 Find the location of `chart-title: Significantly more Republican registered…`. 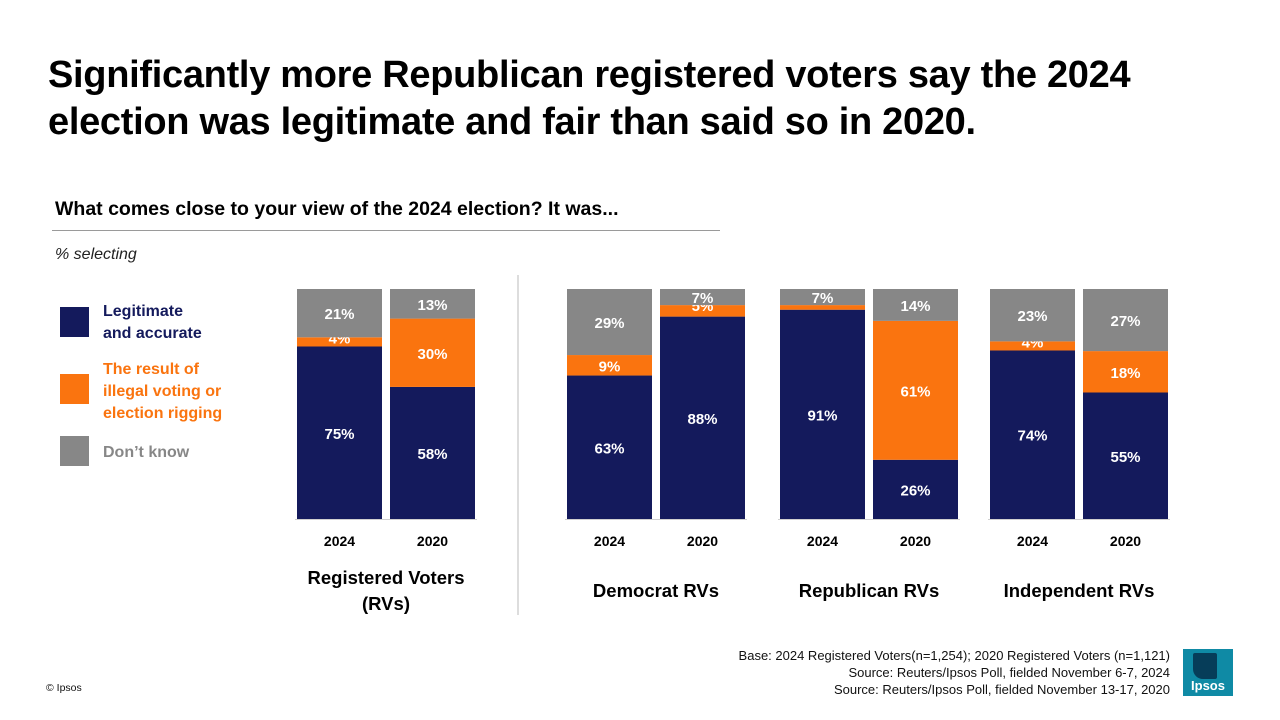

chart-title: Significantly more Republican registered… is located at coordinates (589, 98).